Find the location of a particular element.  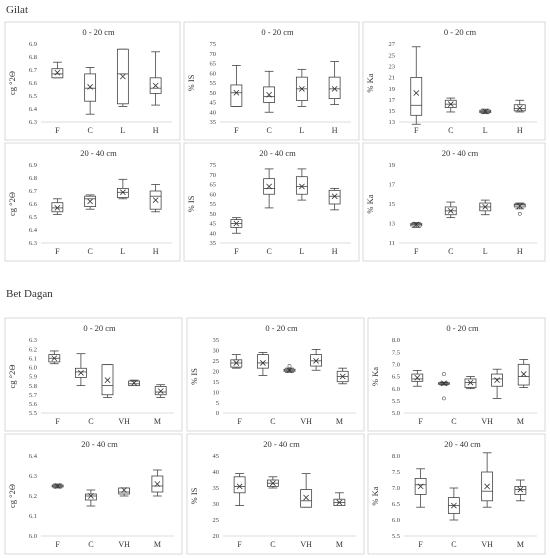

y-tick-label: 0 is located at coordinates (217, 413).